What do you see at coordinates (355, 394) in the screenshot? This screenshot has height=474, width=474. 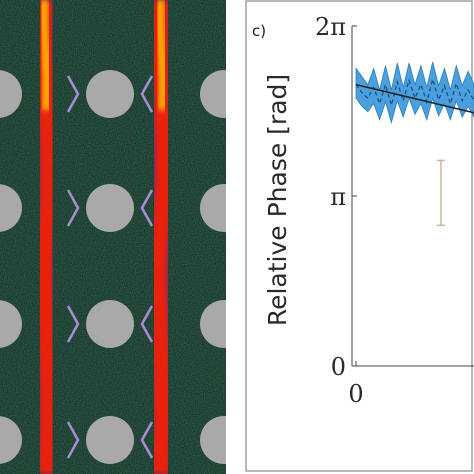 I see `x-tick-label-0: 0` at bounding box center [355, 394].